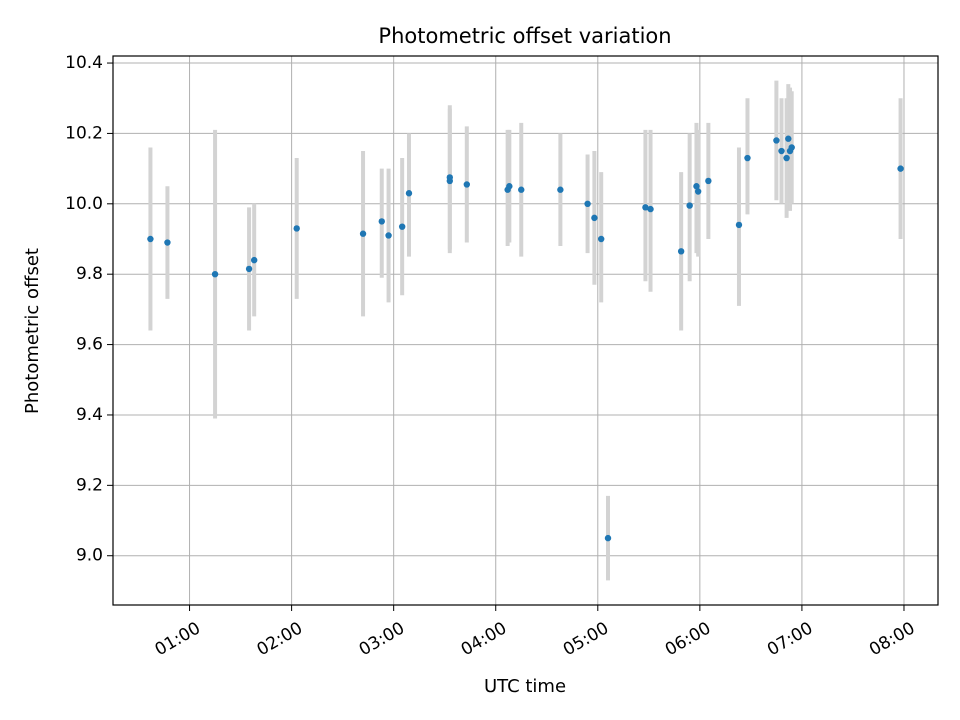 This screenshot has height=720, width=960. What do you see at coordinates (382, 639) in the screenshot?
I see `x-tick-label: 03:00` at bounding box center [382, 639].